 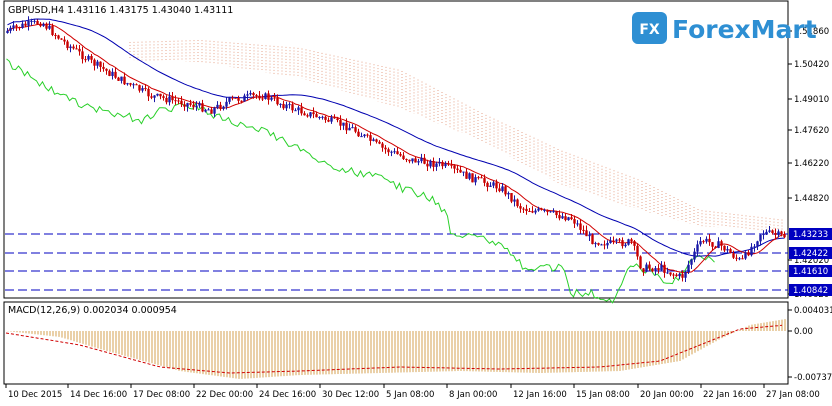 I want to click on price-label: 1.51860, so click(x=811, y=32).